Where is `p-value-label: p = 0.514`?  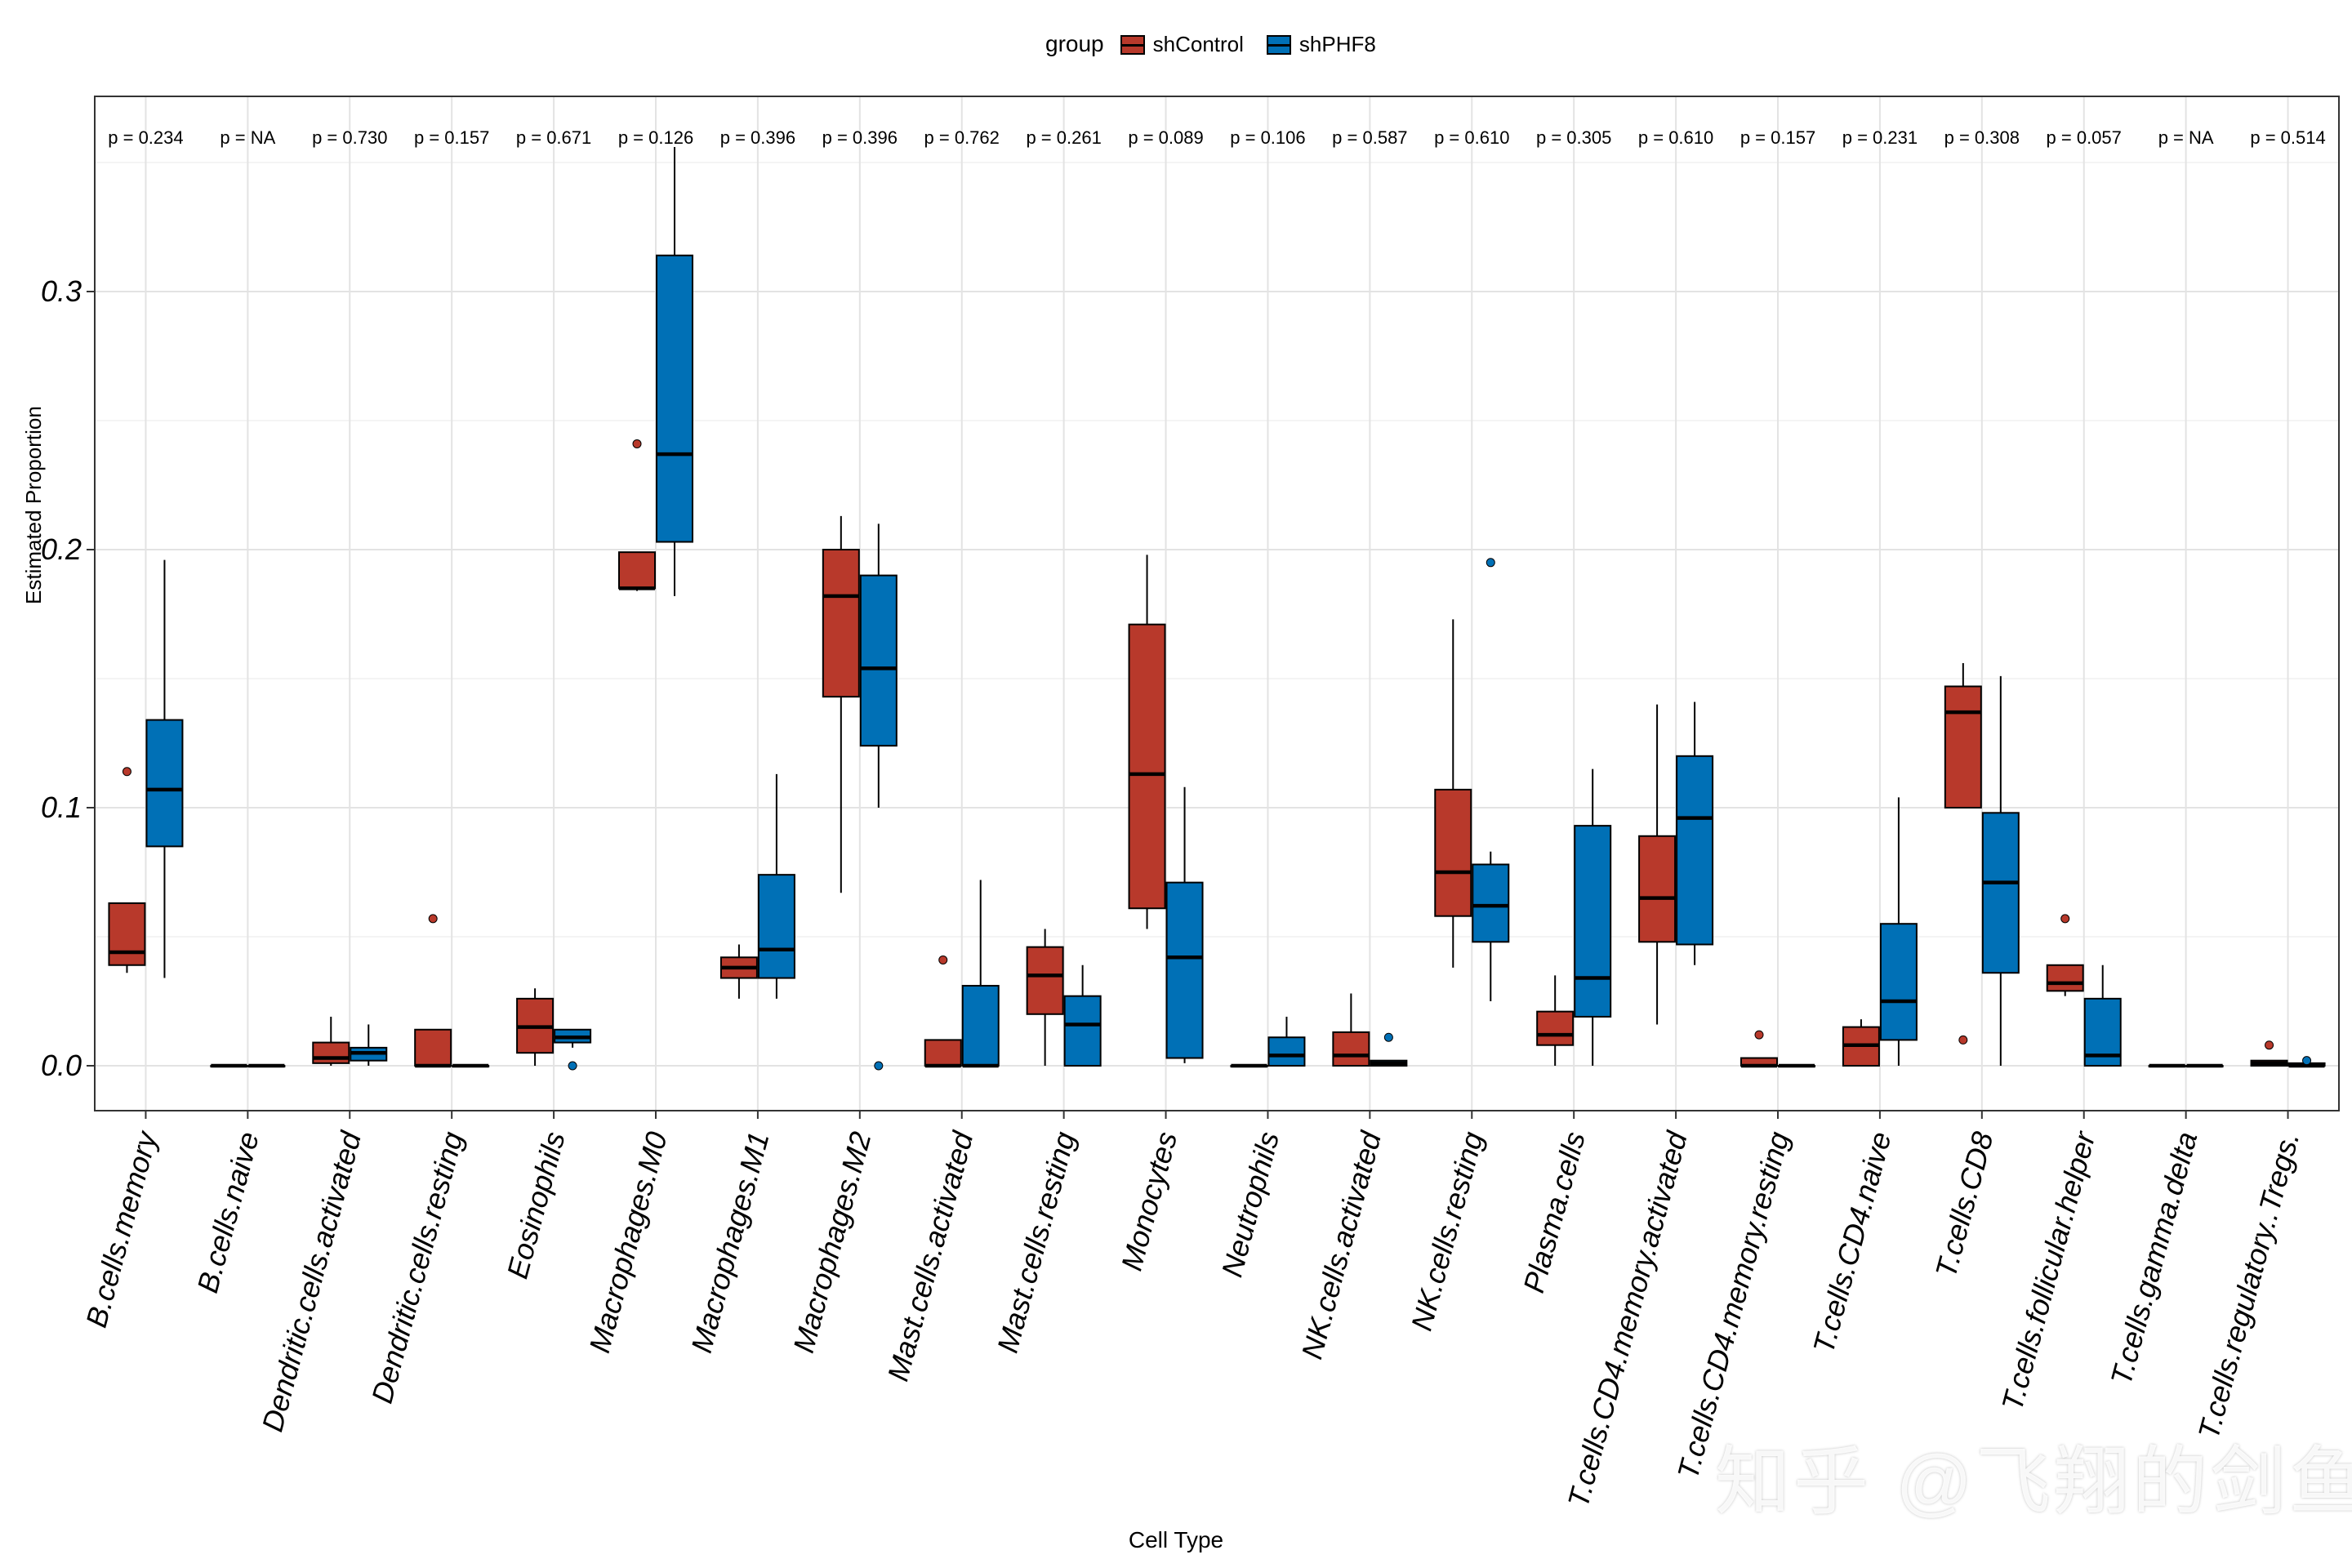 p-value-label: p = 0.514 is located at coordinates (2287, 137).